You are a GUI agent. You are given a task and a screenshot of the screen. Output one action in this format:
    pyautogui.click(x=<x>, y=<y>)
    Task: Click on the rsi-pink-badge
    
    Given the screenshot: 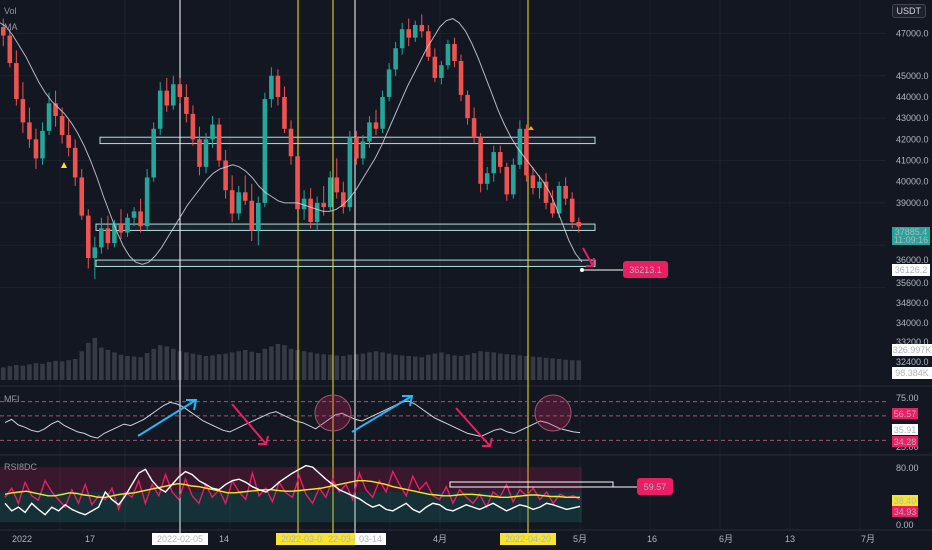 What is the action you would take?
    pyautogui.click(x=905, y=511)
    